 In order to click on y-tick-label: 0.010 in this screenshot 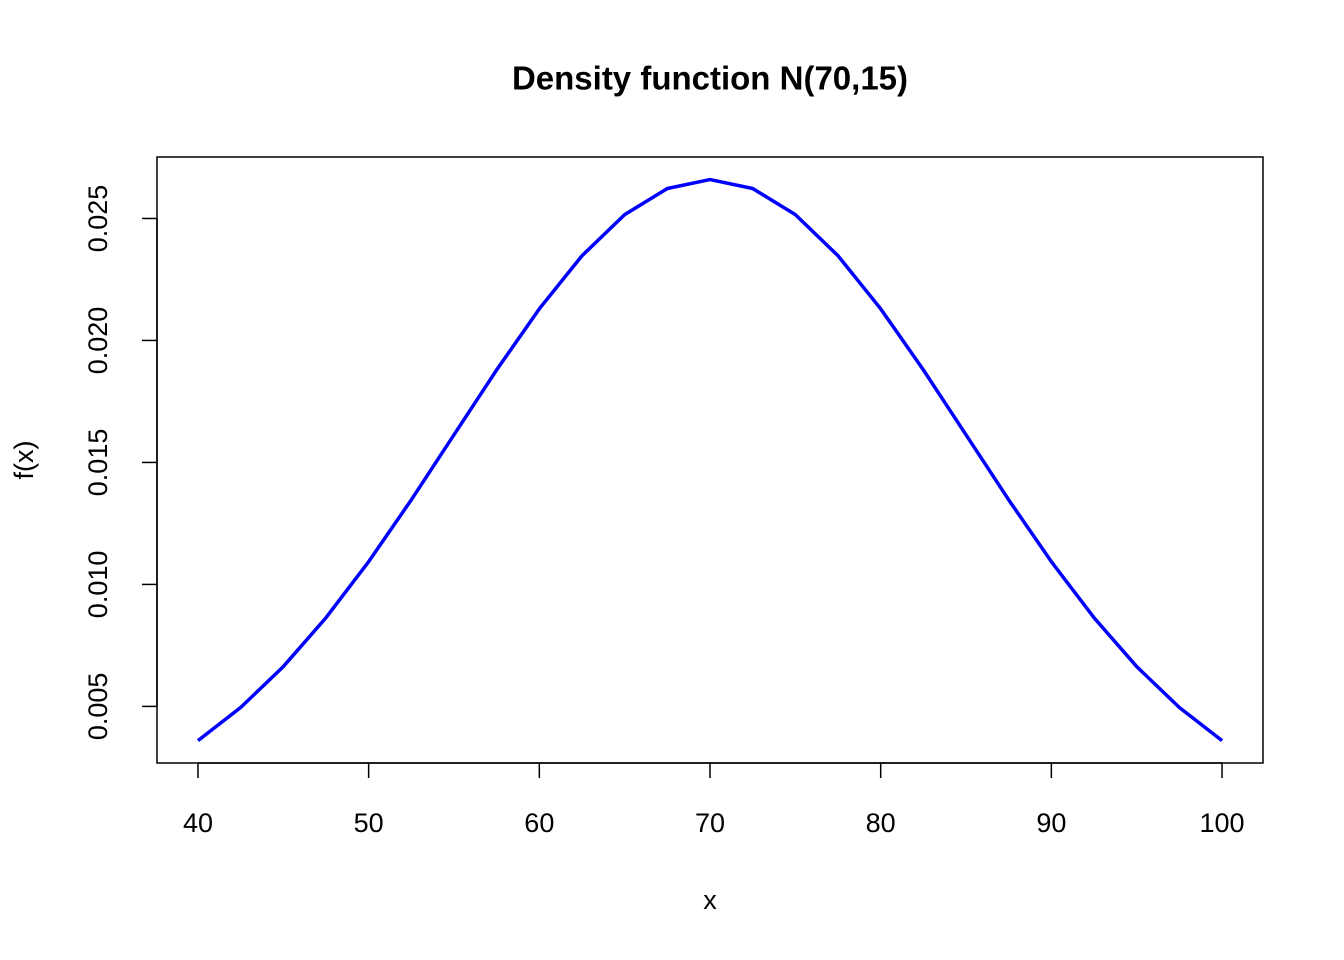, I will do `click(98, 585)`.